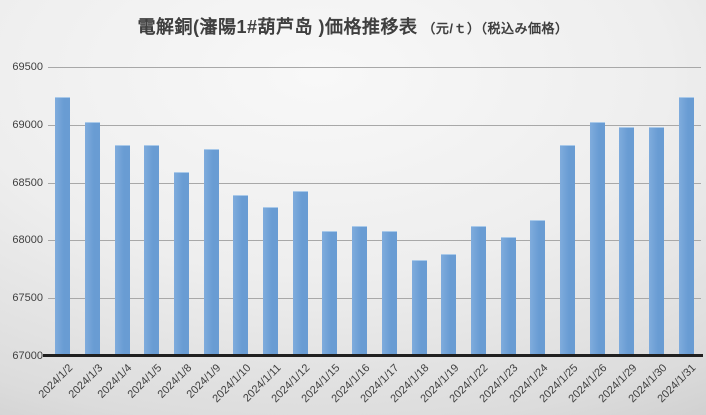 The width and height of the screenshot is (706, 415). Describe the element at coordinates (321, 384) in the screenshot. I see `x-tick-label: 2024/1/15` at that location.